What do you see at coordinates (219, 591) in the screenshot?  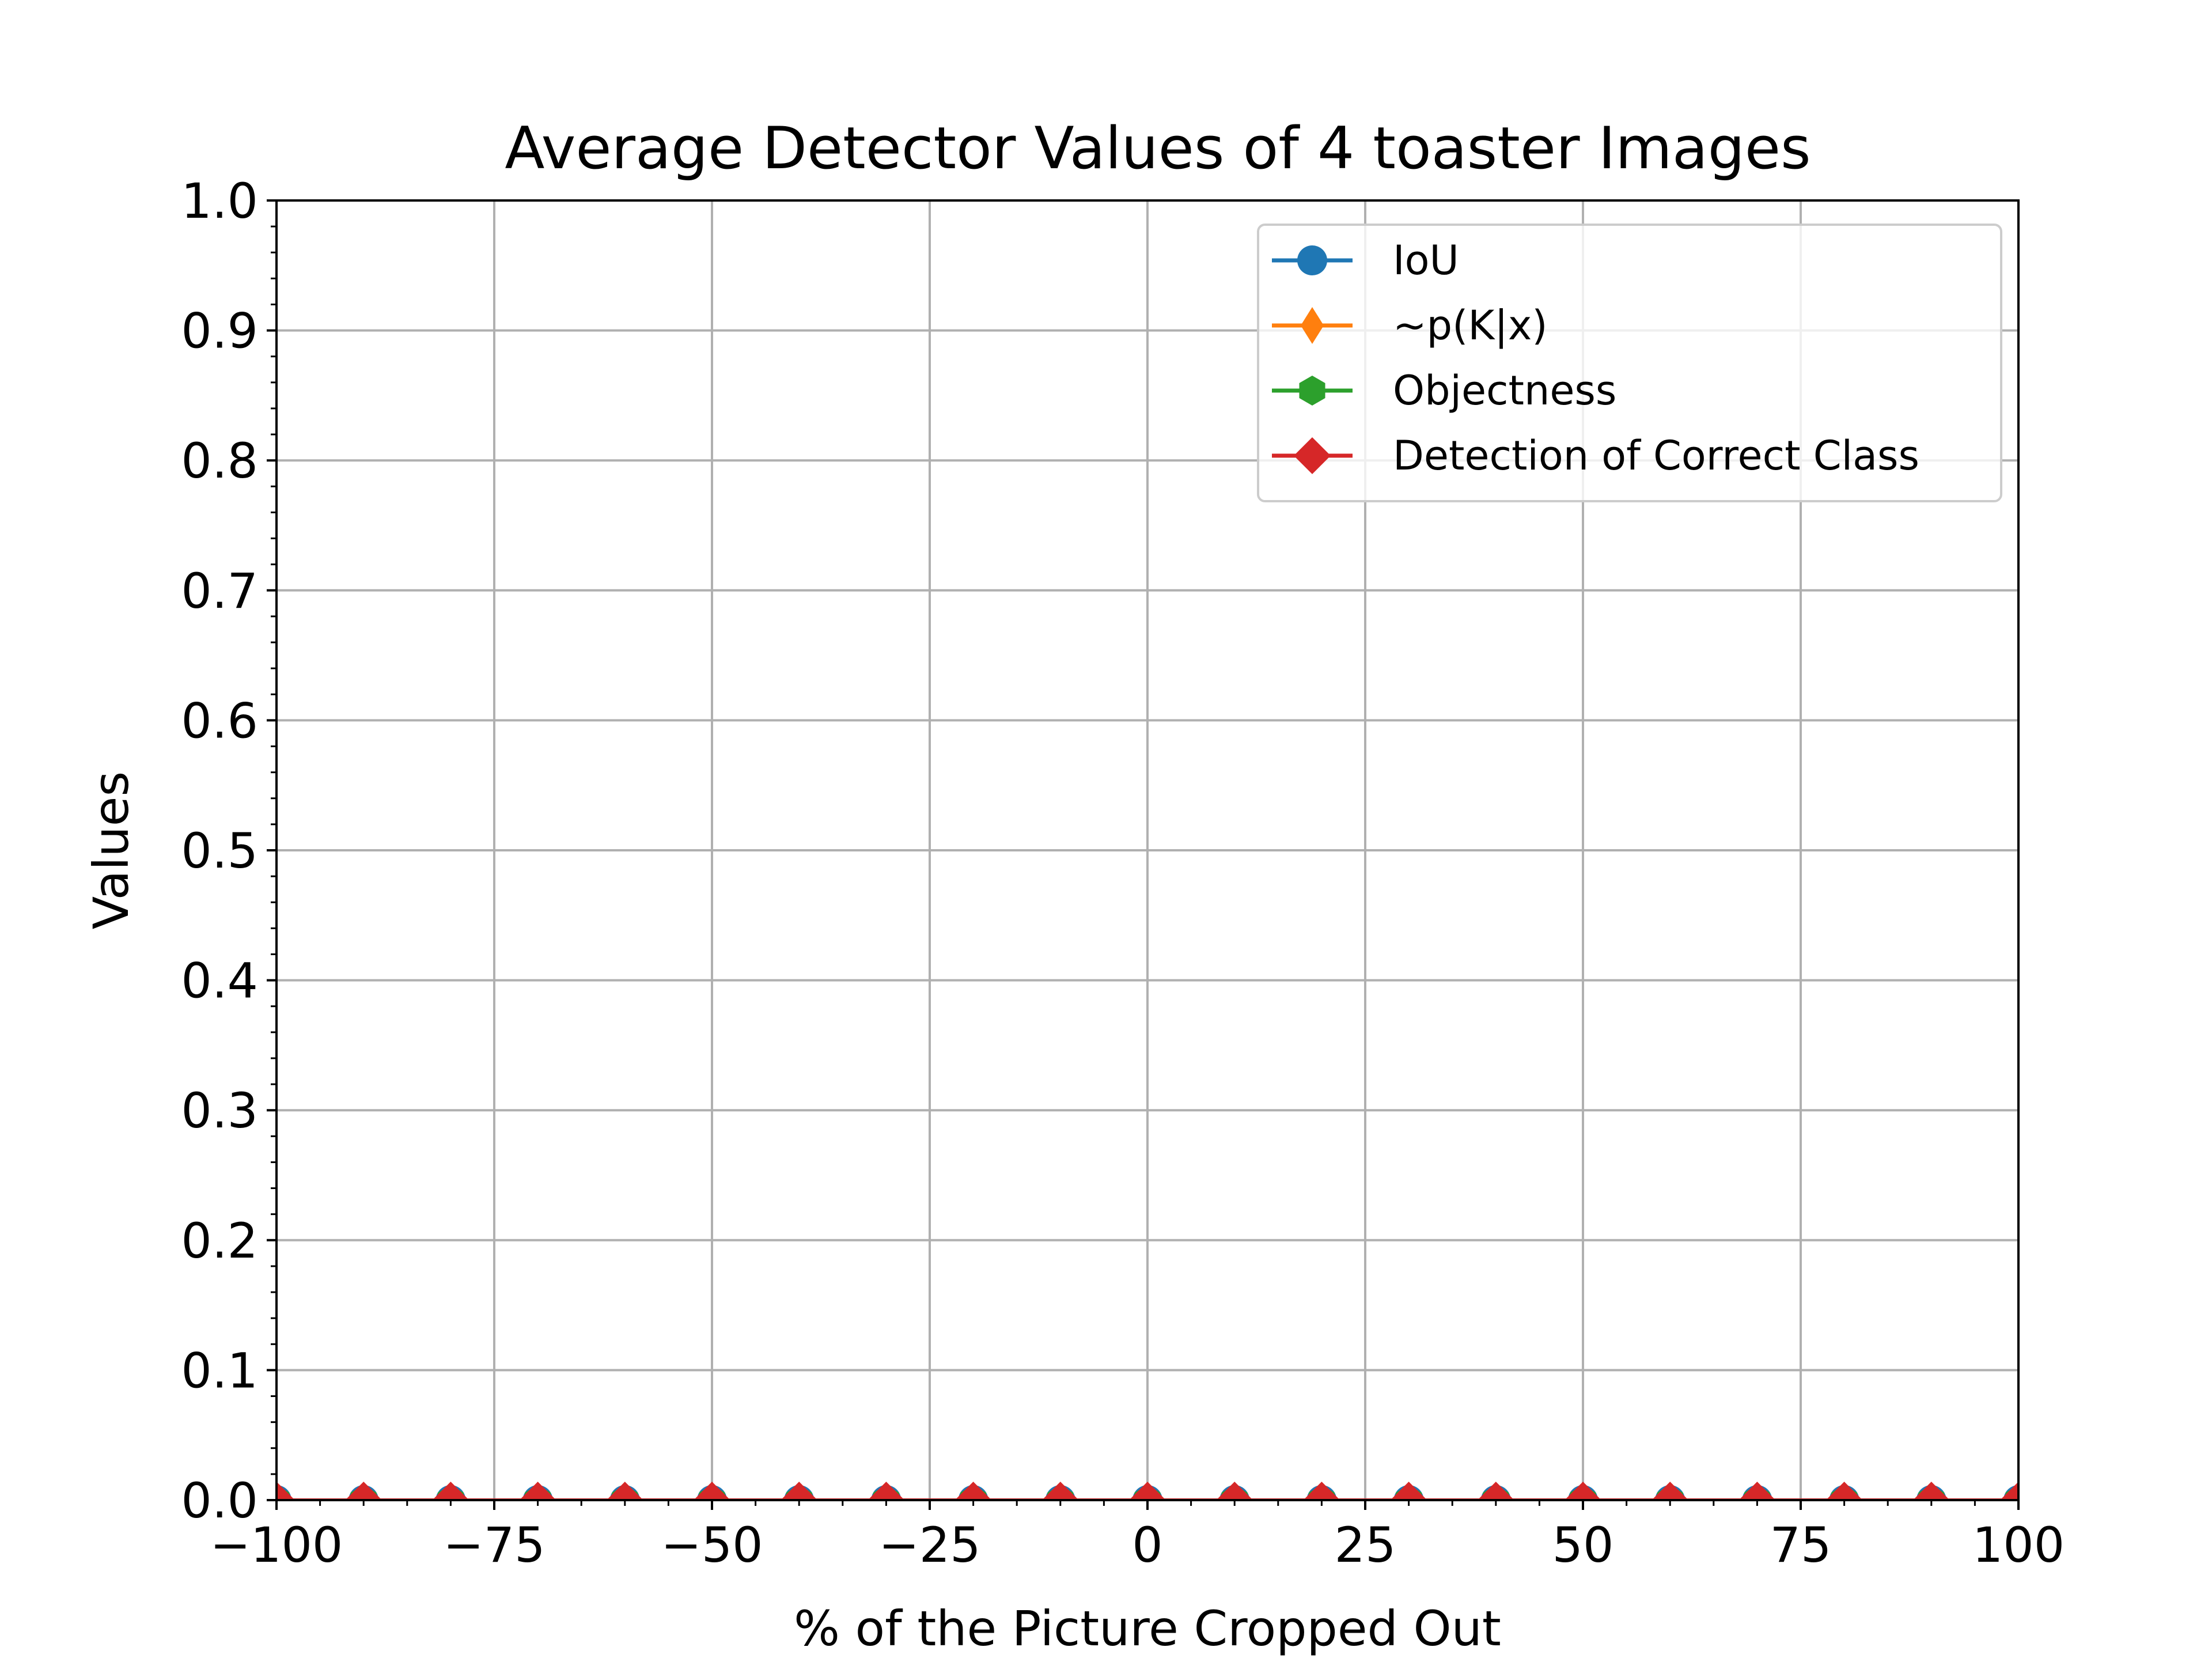 I see `y-tick-label: 0.7` at bounding box center [219, 591].